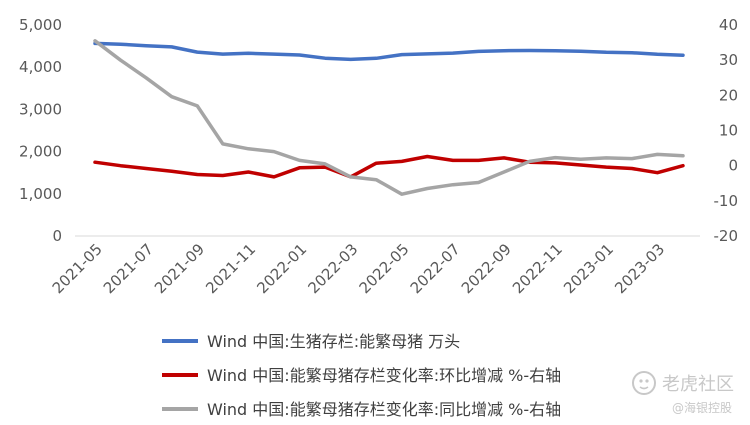  What do you see at coordinates (537, 268) in the screenshot?
I see `x-tick-label: 2022-11` at bounding box center [537, 268].